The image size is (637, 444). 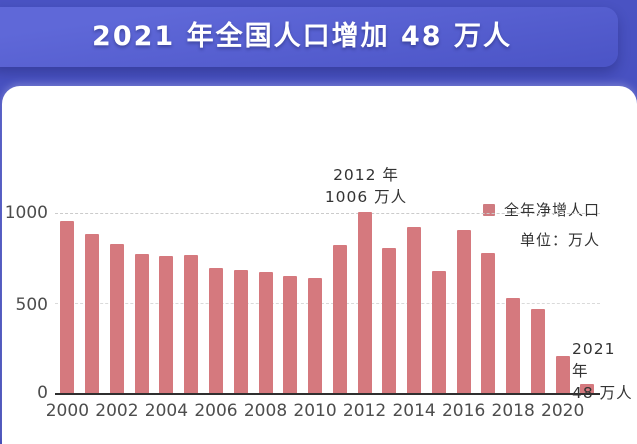 I want to click on bar-2002, so click(x=116, y=318).